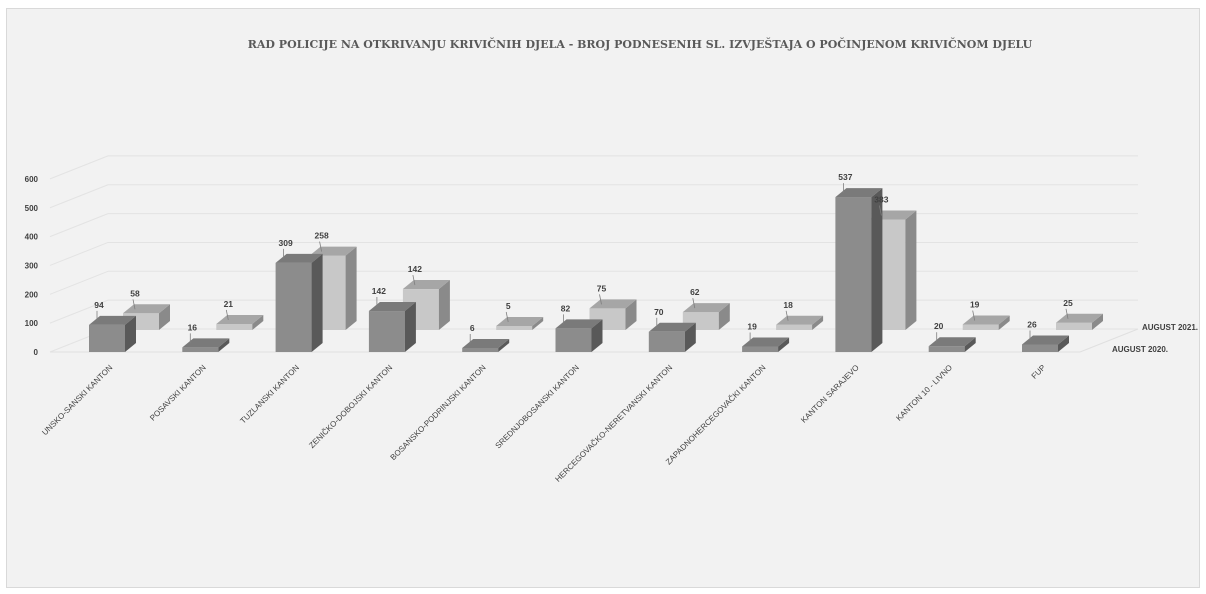 Image resolution: width=1206 pixels, height=594 pixels. Describe the element at coordinates (32, 323) in the screenshot. I see `y-tick-label: 100` at that location.